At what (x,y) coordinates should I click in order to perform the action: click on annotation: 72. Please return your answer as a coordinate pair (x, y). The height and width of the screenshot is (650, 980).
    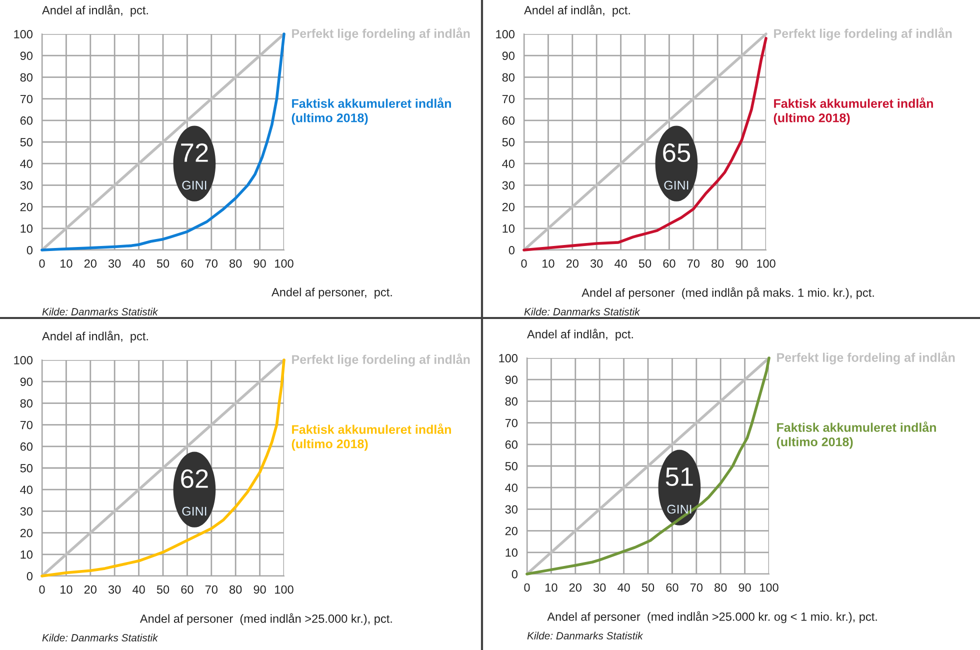
    Looking at the image, I should click on (194, 152).